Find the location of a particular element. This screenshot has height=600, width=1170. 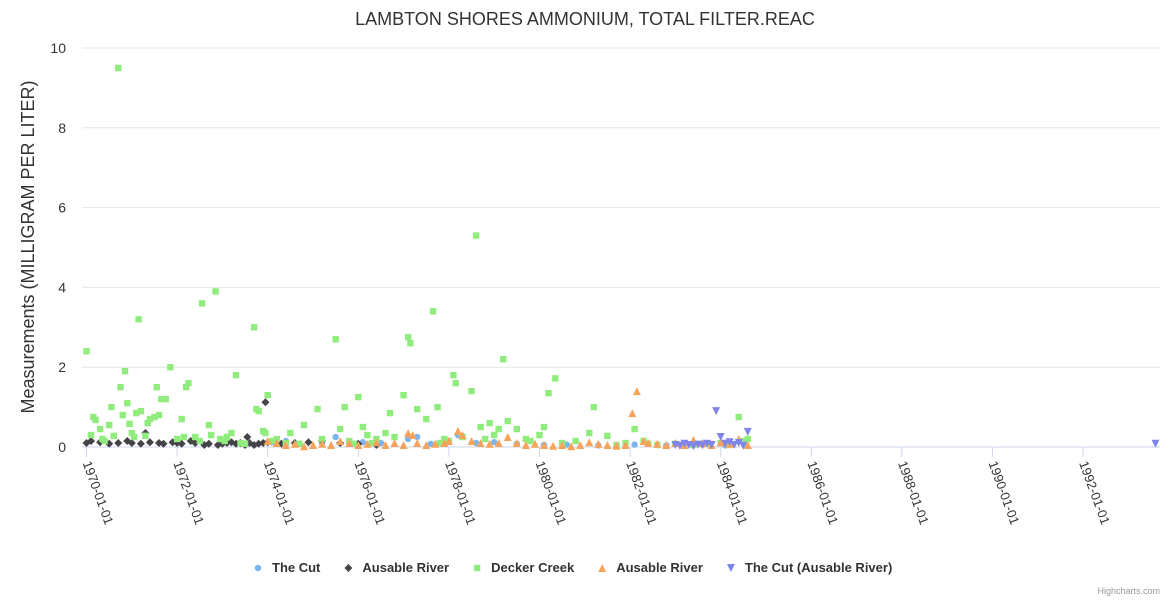

legend-item: Decker Creek is located at coordinates (524, 567).